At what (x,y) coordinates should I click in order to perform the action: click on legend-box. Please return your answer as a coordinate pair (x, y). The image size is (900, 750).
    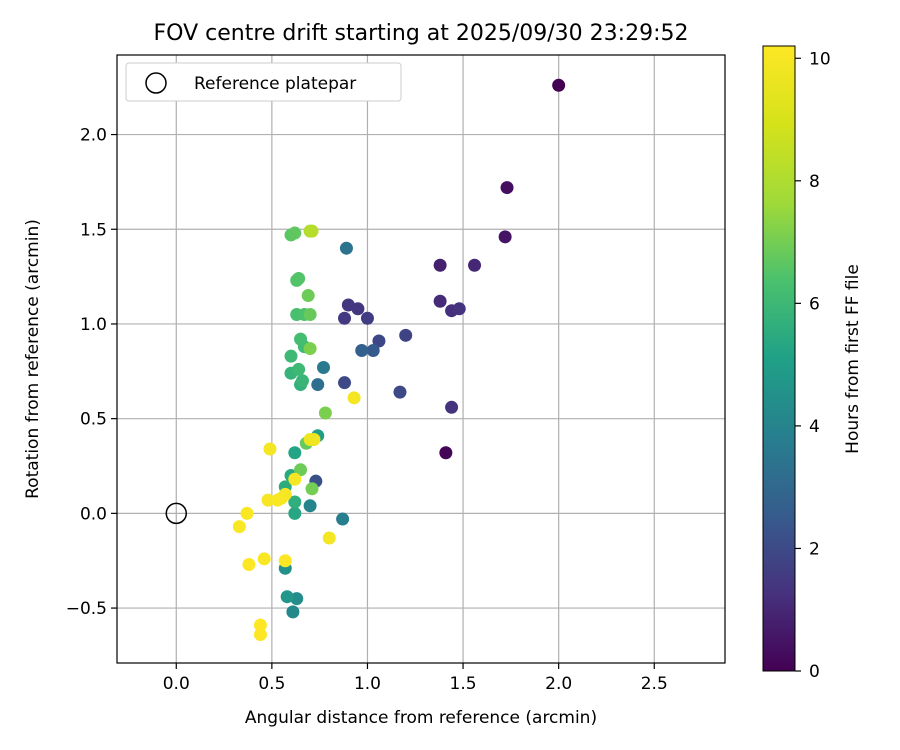
    Looking at the image, I should click on (263, 82).